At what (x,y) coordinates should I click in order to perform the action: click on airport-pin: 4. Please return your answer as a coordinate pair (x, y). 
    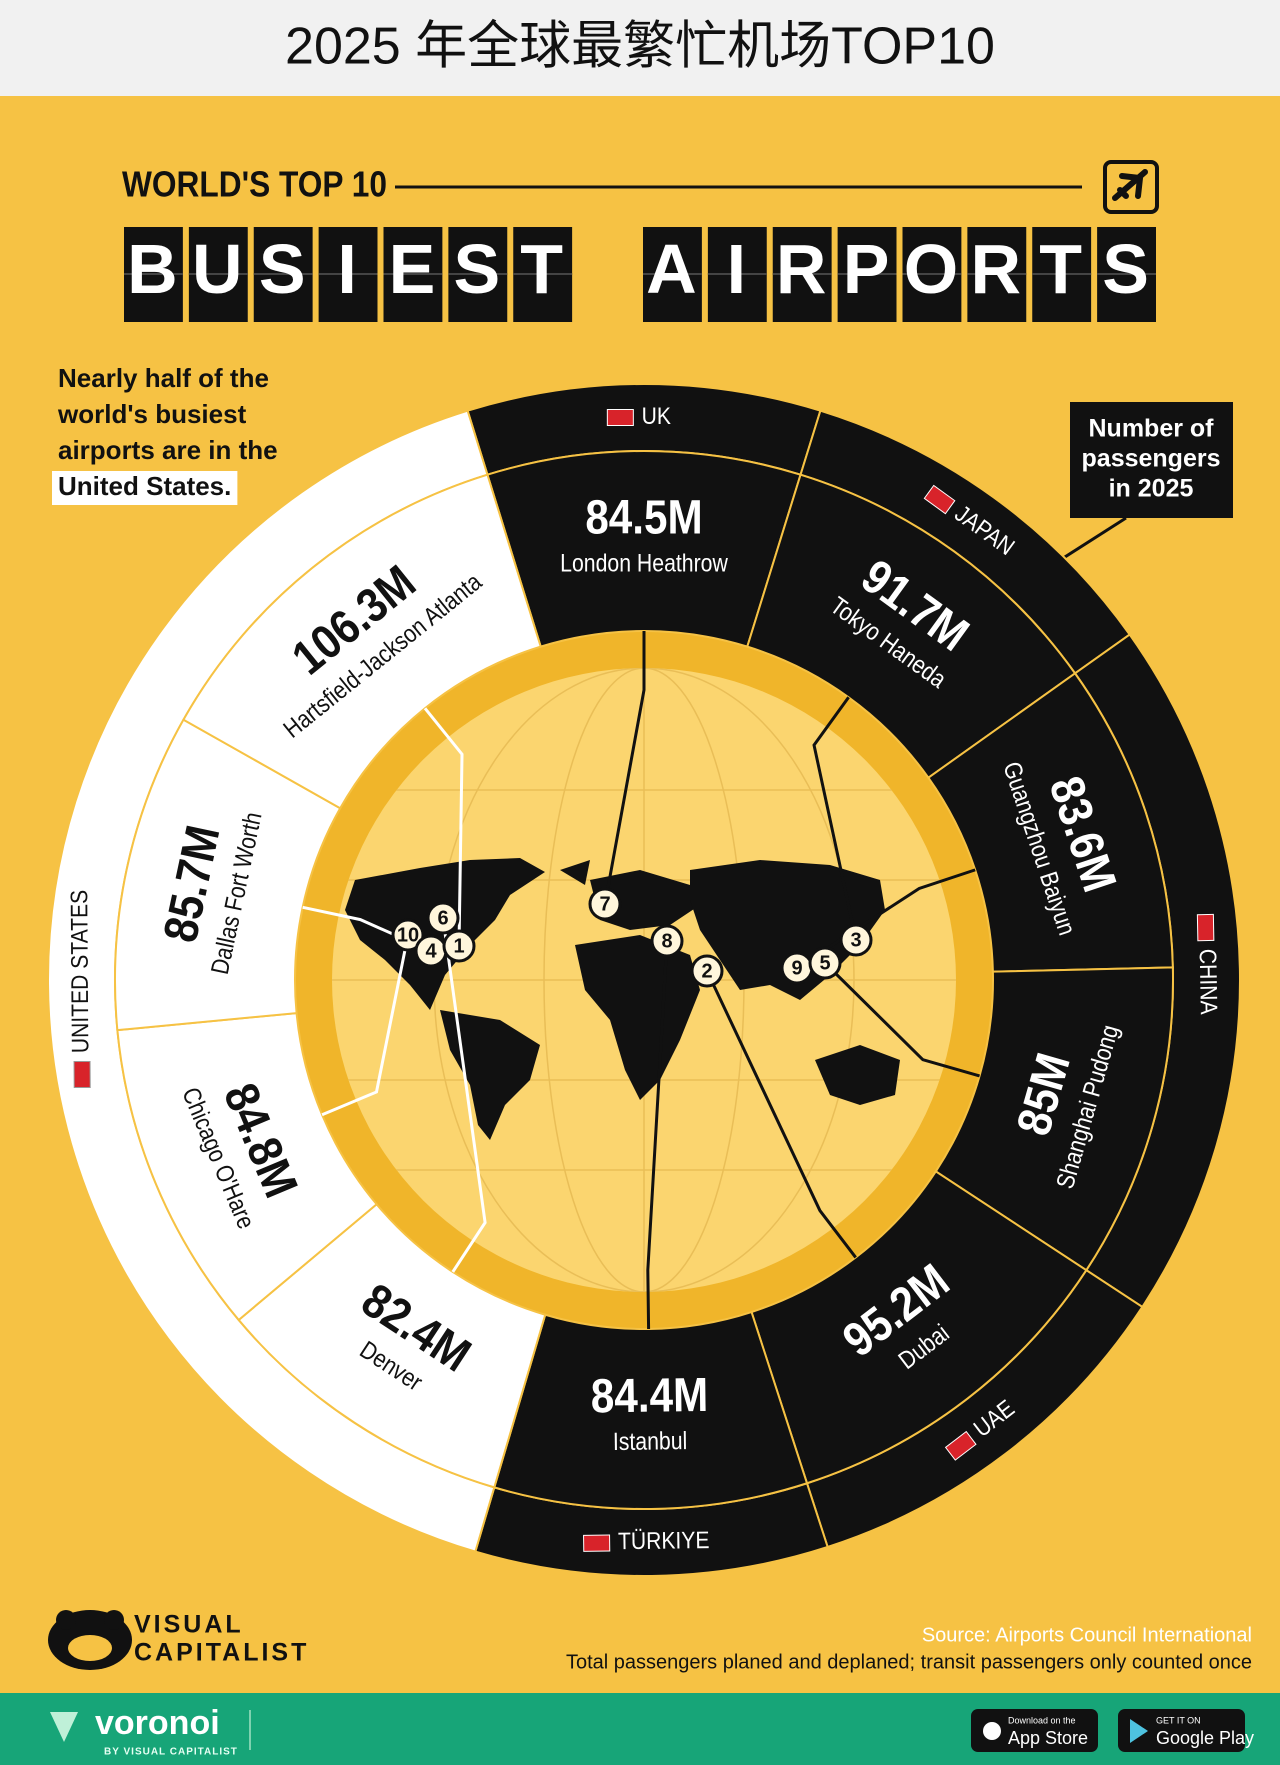
    Looking at the image, I should click on (431, 951).